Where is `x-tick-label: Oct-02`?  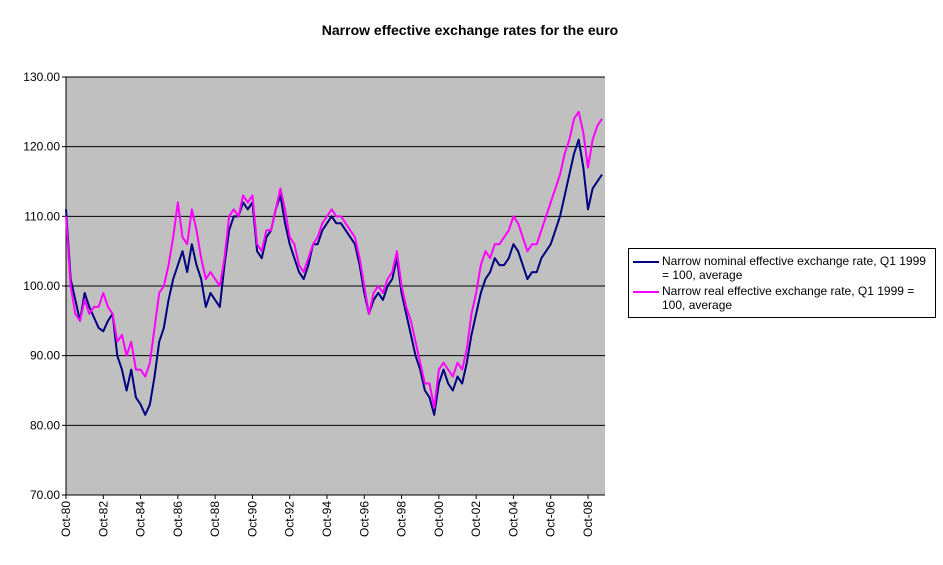 x-tick-label: Oct-02 is located at coordinates (476, 519).